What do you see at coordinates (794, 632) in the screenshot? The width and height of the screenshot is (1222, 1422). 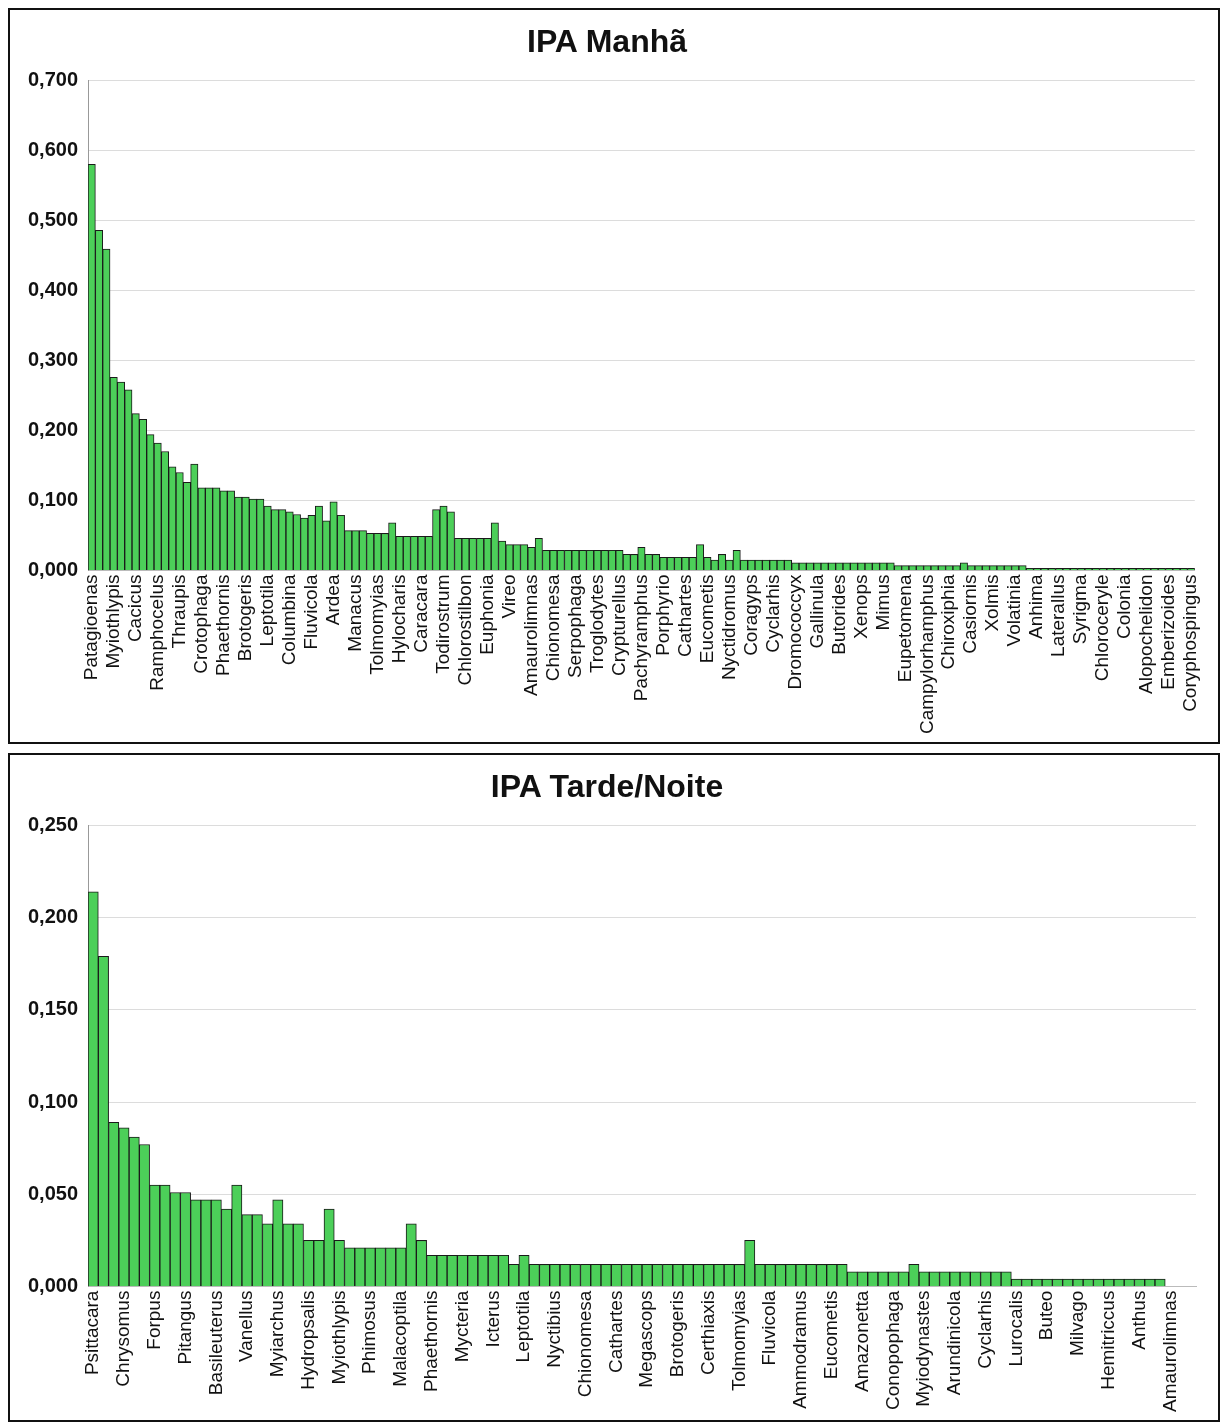 I see `x-tick-label: Dromococcyx` at bounding box center [794, 632].